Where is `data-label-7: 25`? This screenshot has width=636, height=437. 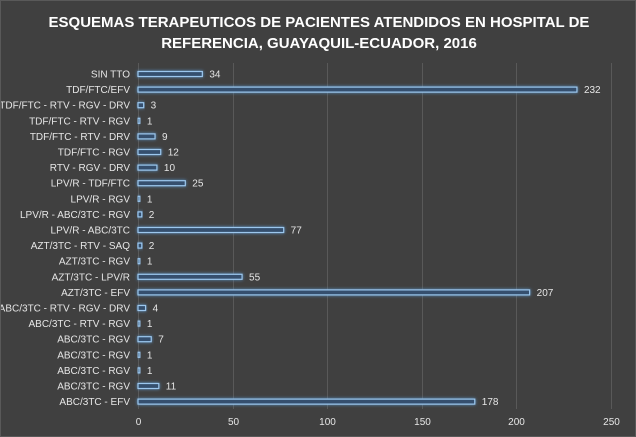 data-label-7: 25 is located at coordinates (198, 184).